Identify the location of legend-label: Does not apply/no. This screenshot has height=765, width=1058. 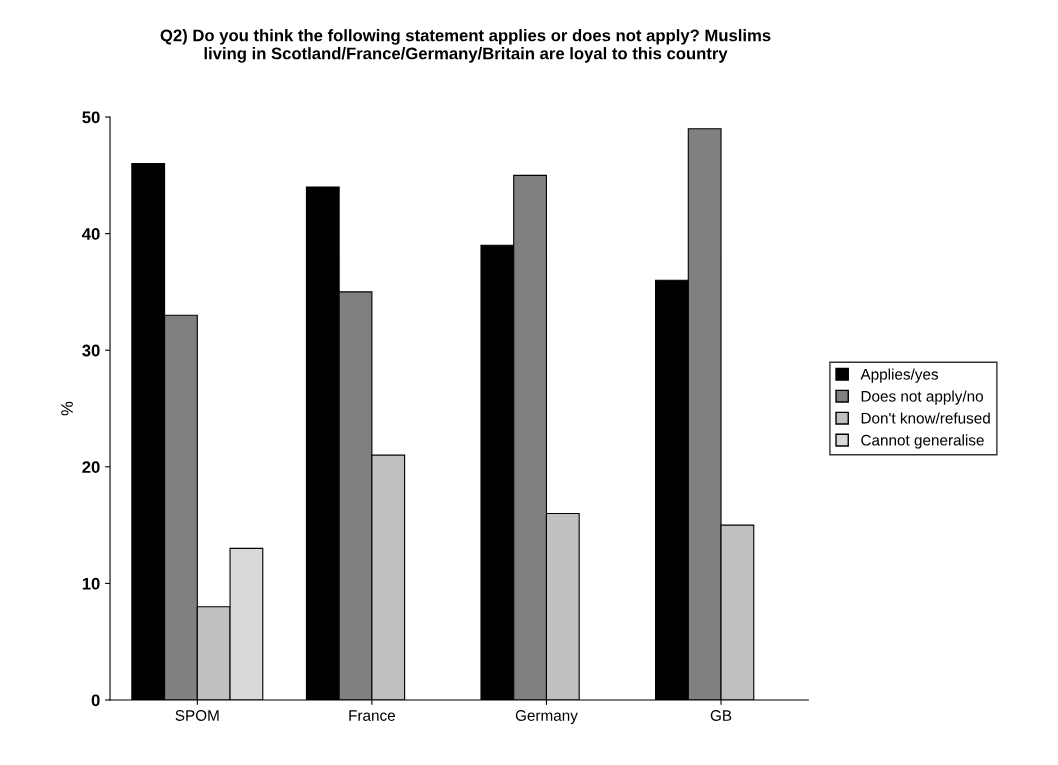
(922, 397).